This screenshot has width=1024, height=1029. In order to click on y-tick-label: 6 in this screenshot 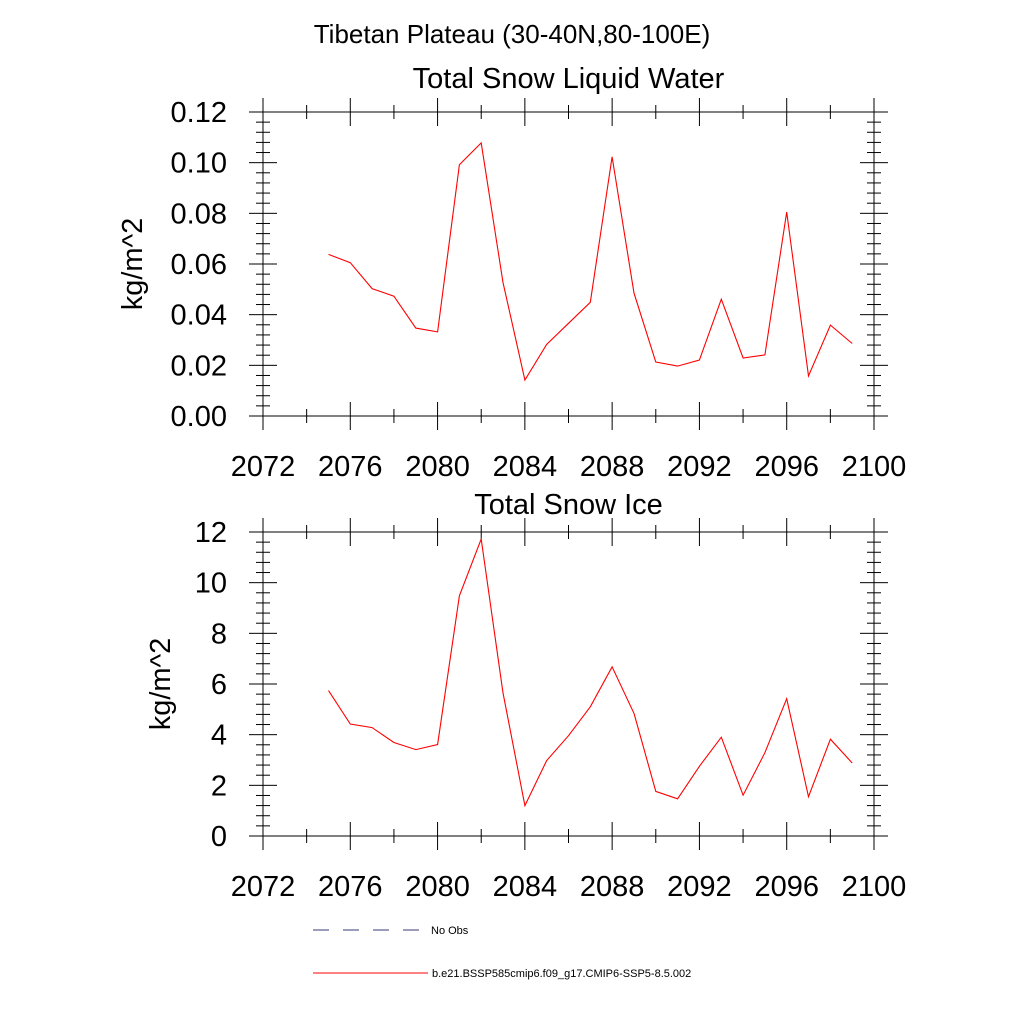, I will do `click(219, 685)`.